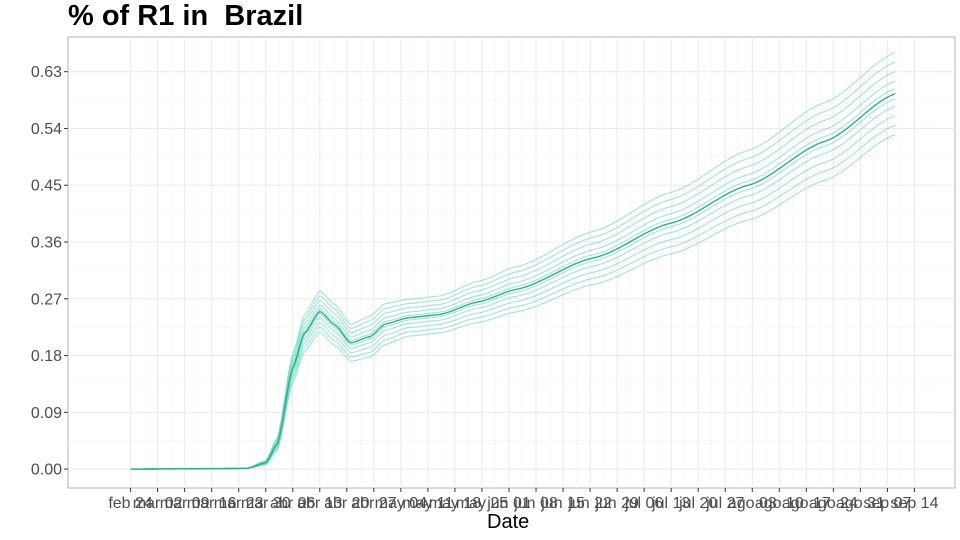 The image size is (960, 540). What do you see at coordinates (212, 503) in the screenshot?
I see `x-tick-label: mar 16` at bounding box center [212, 503].